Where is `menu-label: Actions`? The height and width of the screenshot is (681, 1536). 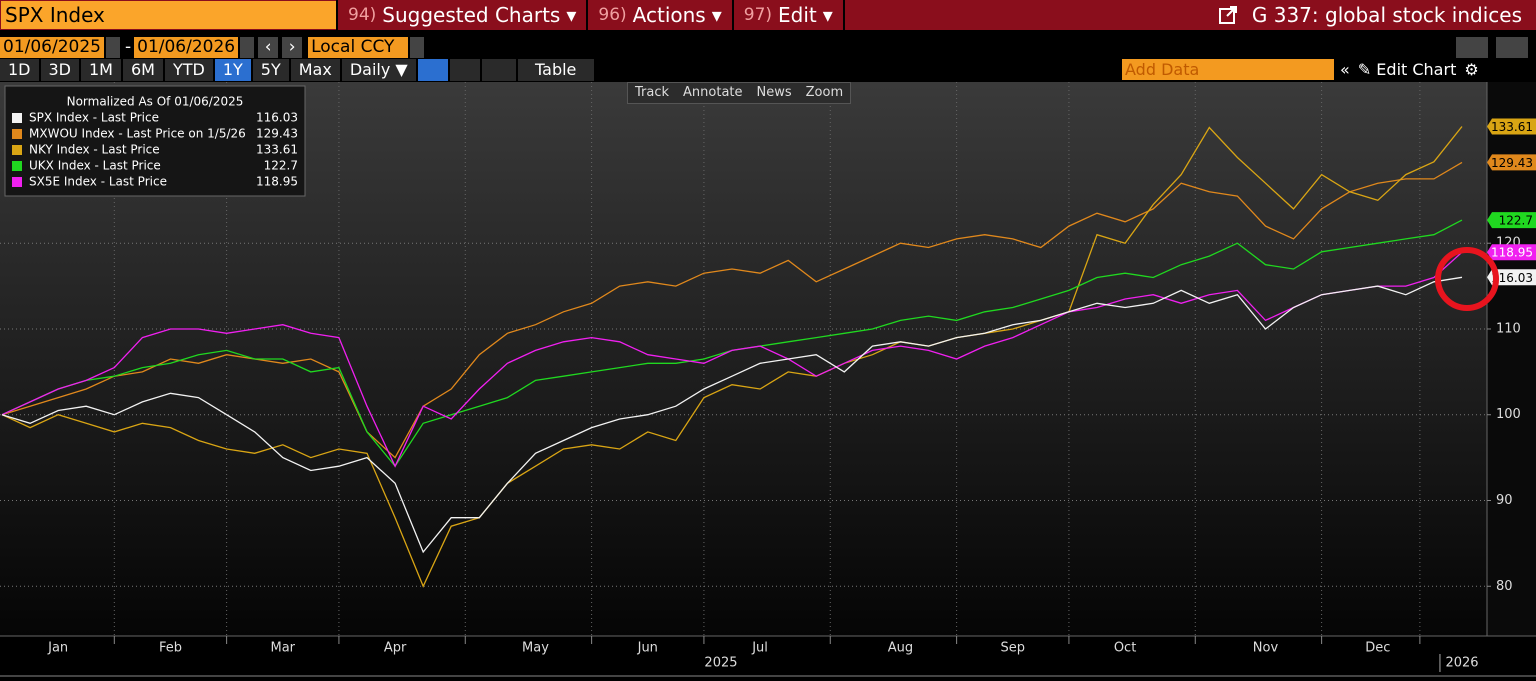 menu-label: Actions is located at coordinates (669, 15).